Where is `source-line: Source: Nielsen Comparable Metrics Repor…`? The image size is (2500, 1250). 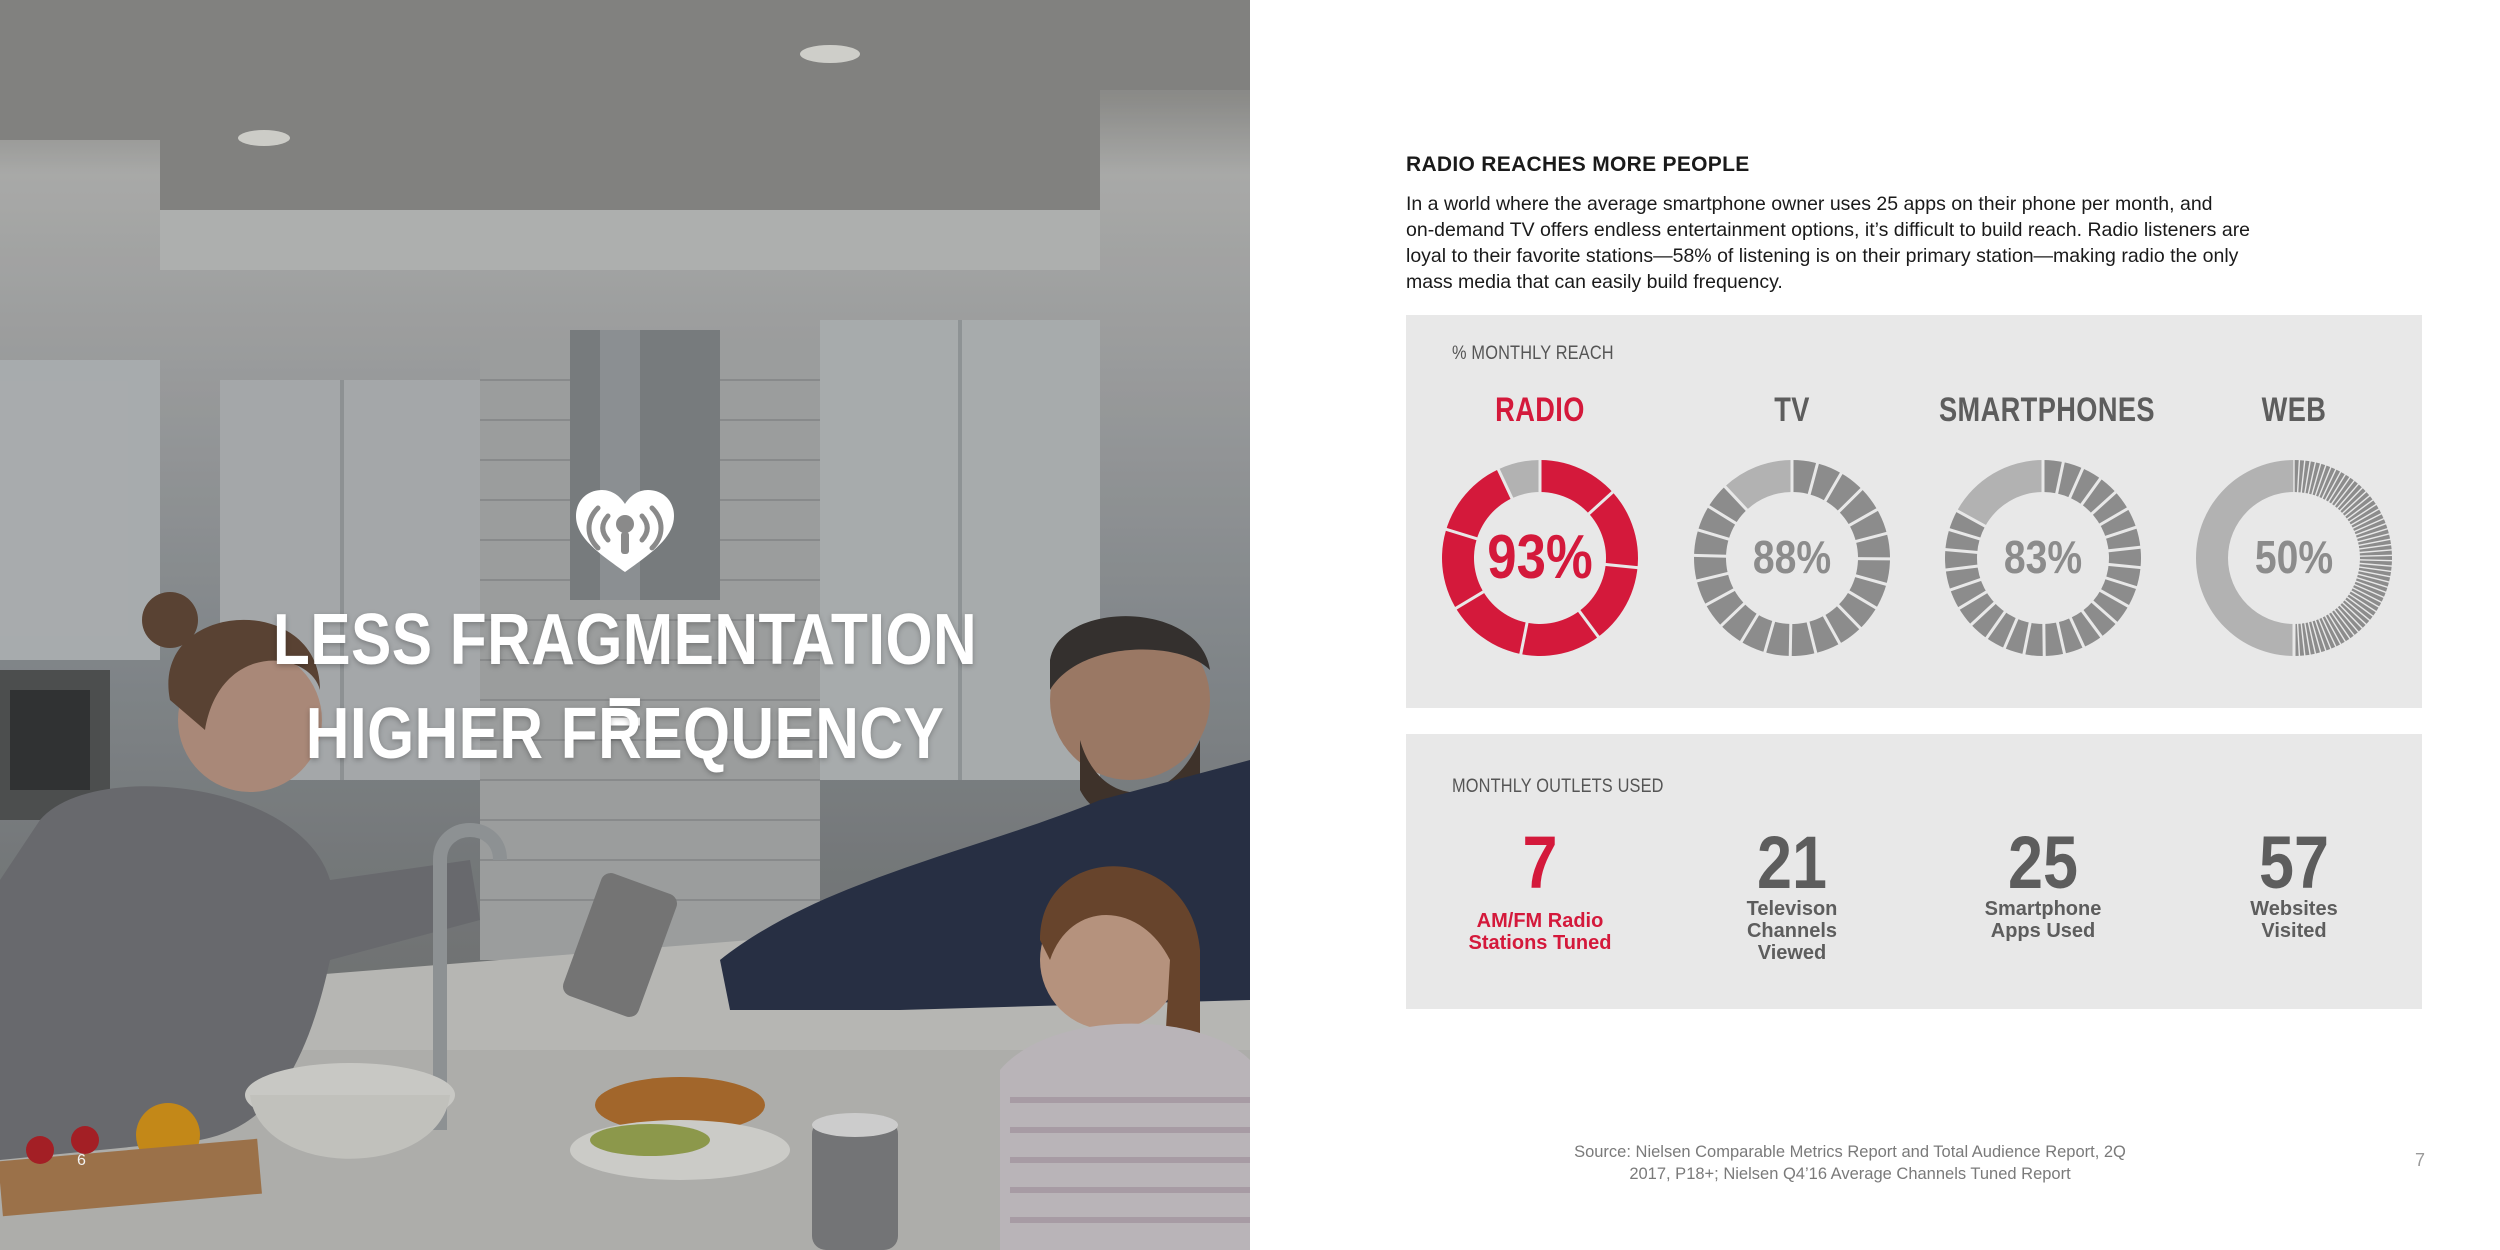 source-line: Source: Nielsen Comparable Metrics Repor… is located at coordinates (1850, 1152).